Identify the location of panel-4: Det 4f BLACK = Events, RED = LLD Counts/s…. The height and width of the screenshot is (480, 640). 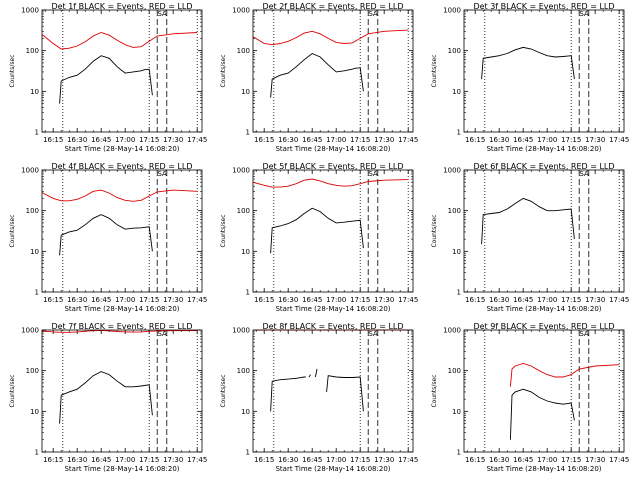
(108, 237).